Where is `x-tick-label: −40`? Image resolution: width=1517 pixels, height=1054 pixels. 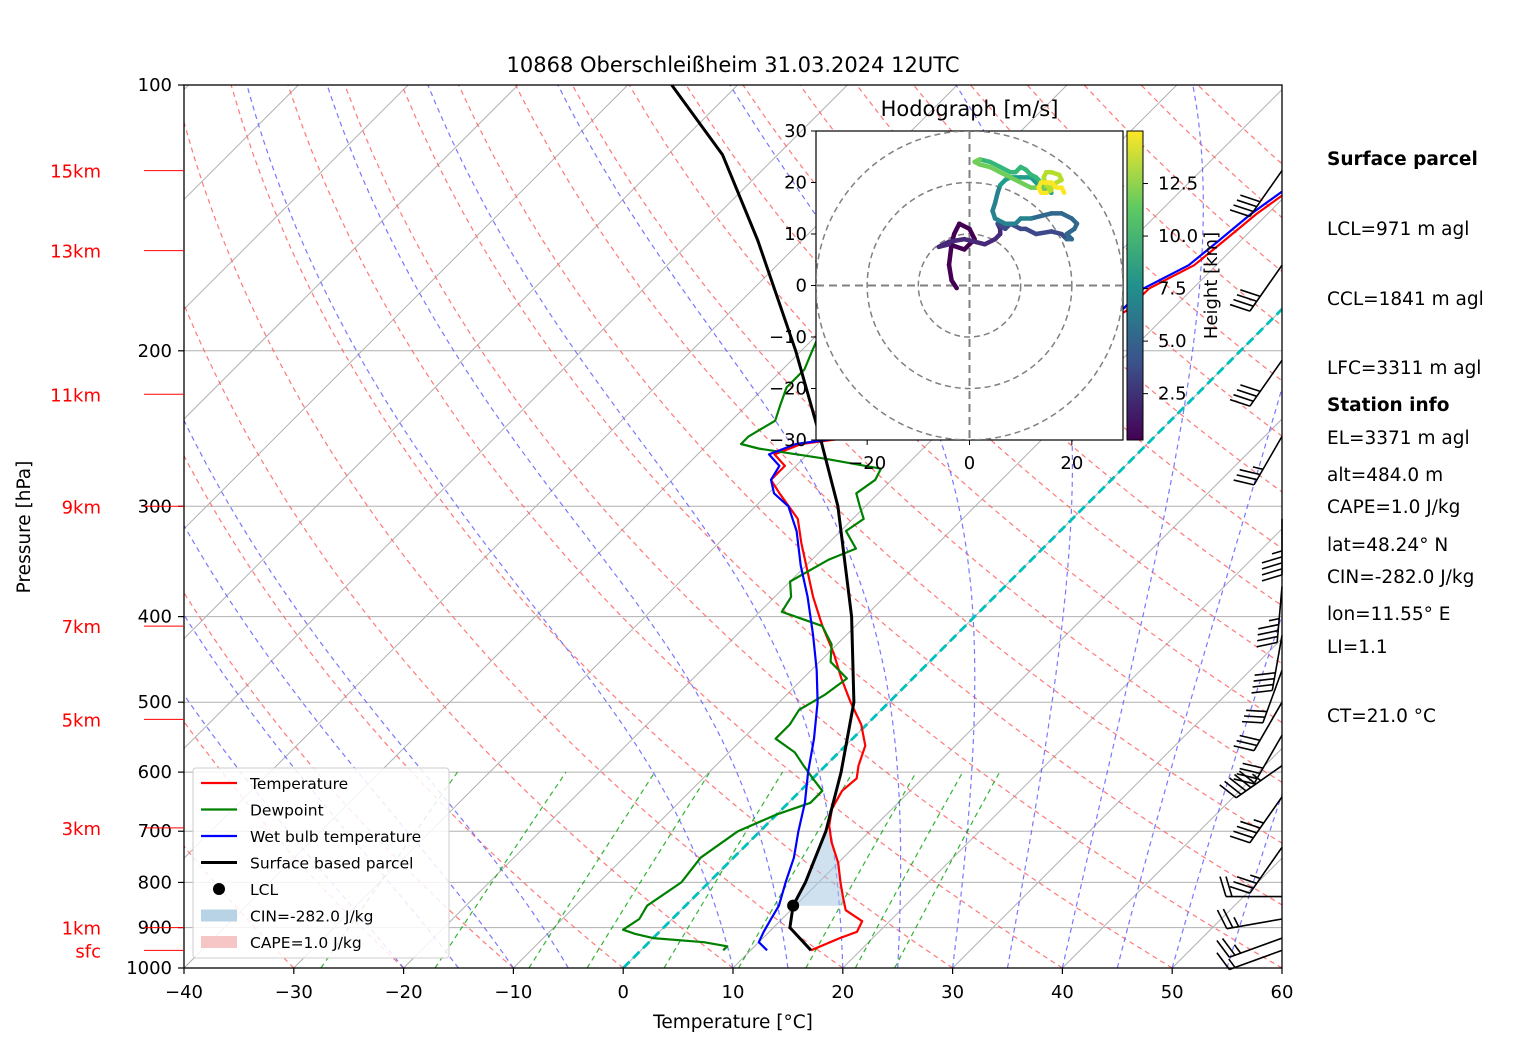
x-tick-label: −40 is located at coordinates (184, 992).